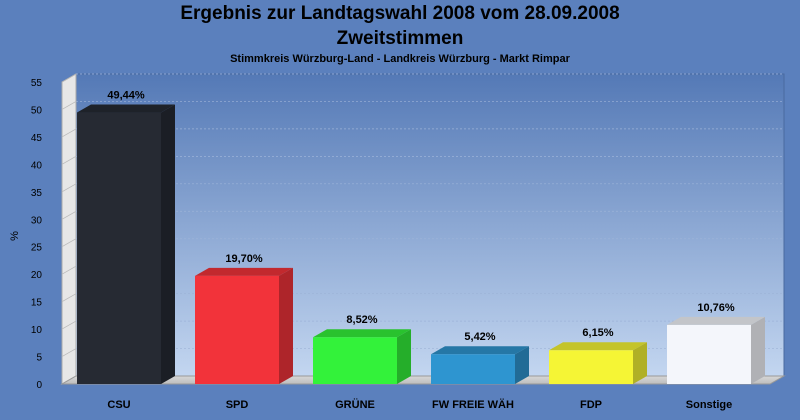 This screenshot has width=800, height=420. What do you see at coordinates (37, 110) in the screenshot?
I see `y-tick-label: 50` at bounding box center [37, 110].